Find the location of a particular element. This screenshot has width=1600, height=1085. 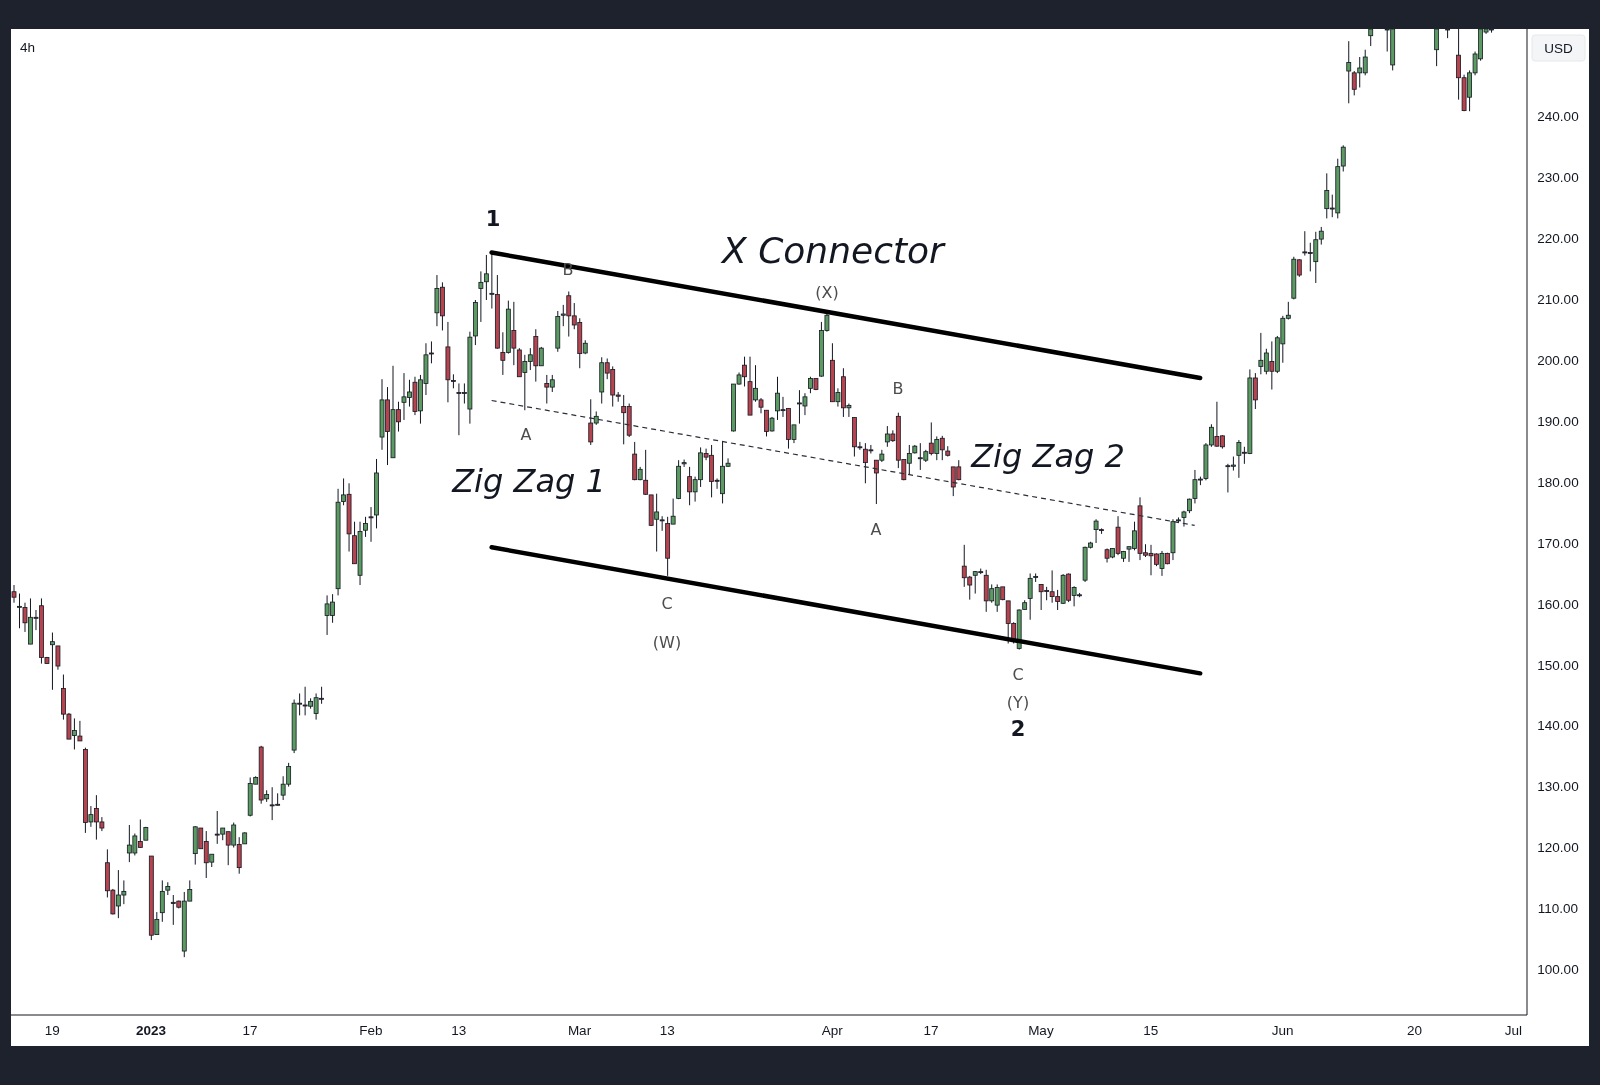

annotation: 2 is located at coordinates (1018, 728).